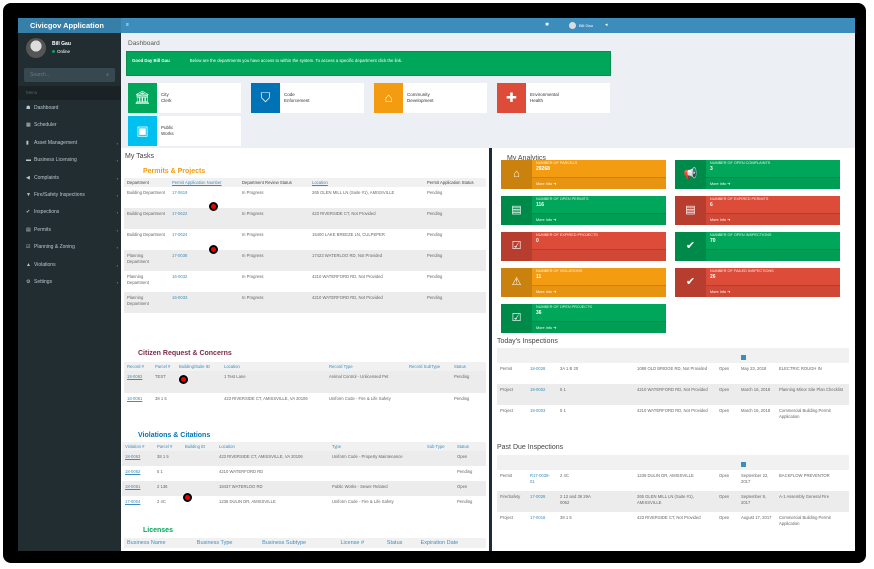 This screenshot has width=874, height=569. Describe the element at coordinates (69, 247) in the screenshot. I see `sidebar-item-planning-zoning: ☑ Planning & Zoning ‹` at that location.